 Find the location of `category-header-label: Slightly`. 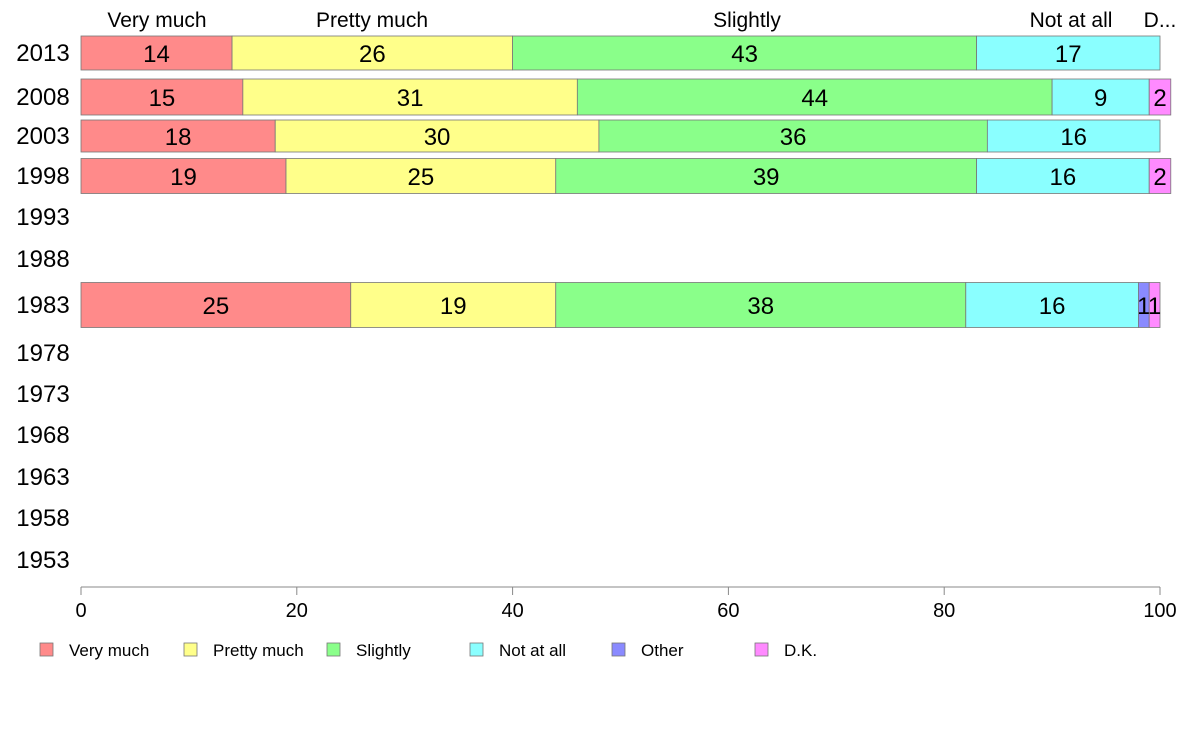

category-header-label: Slightly is located at coordinates (747, 20).